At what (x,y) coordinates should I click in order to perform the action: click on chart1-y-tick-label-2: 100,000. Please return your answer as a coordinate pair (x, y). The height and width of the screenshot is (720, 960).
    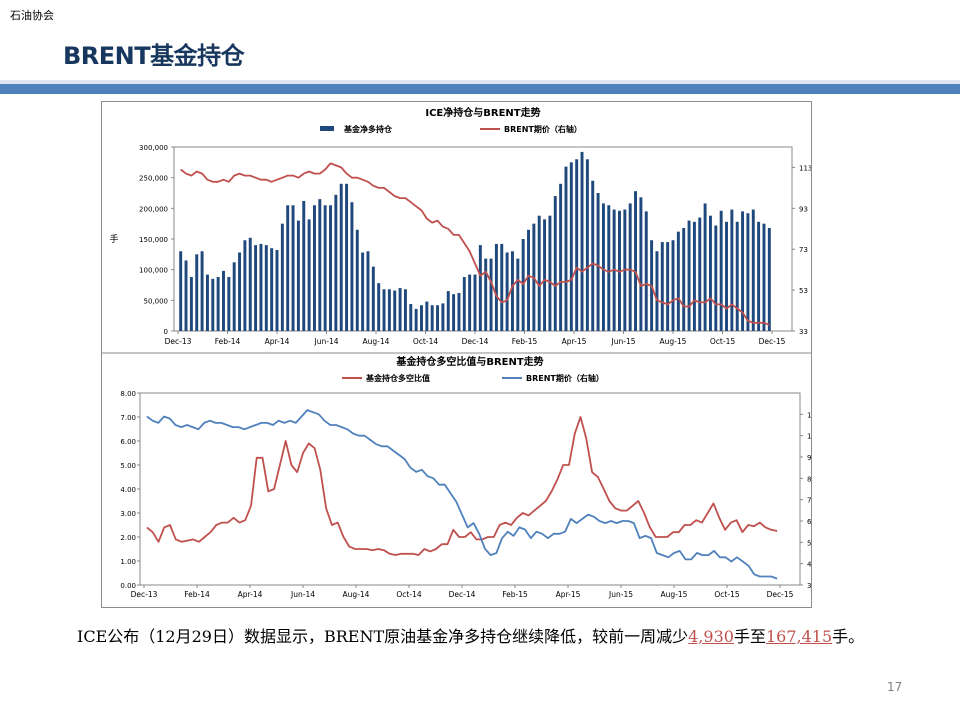
    Looking at the image, I should click on (153, 271).